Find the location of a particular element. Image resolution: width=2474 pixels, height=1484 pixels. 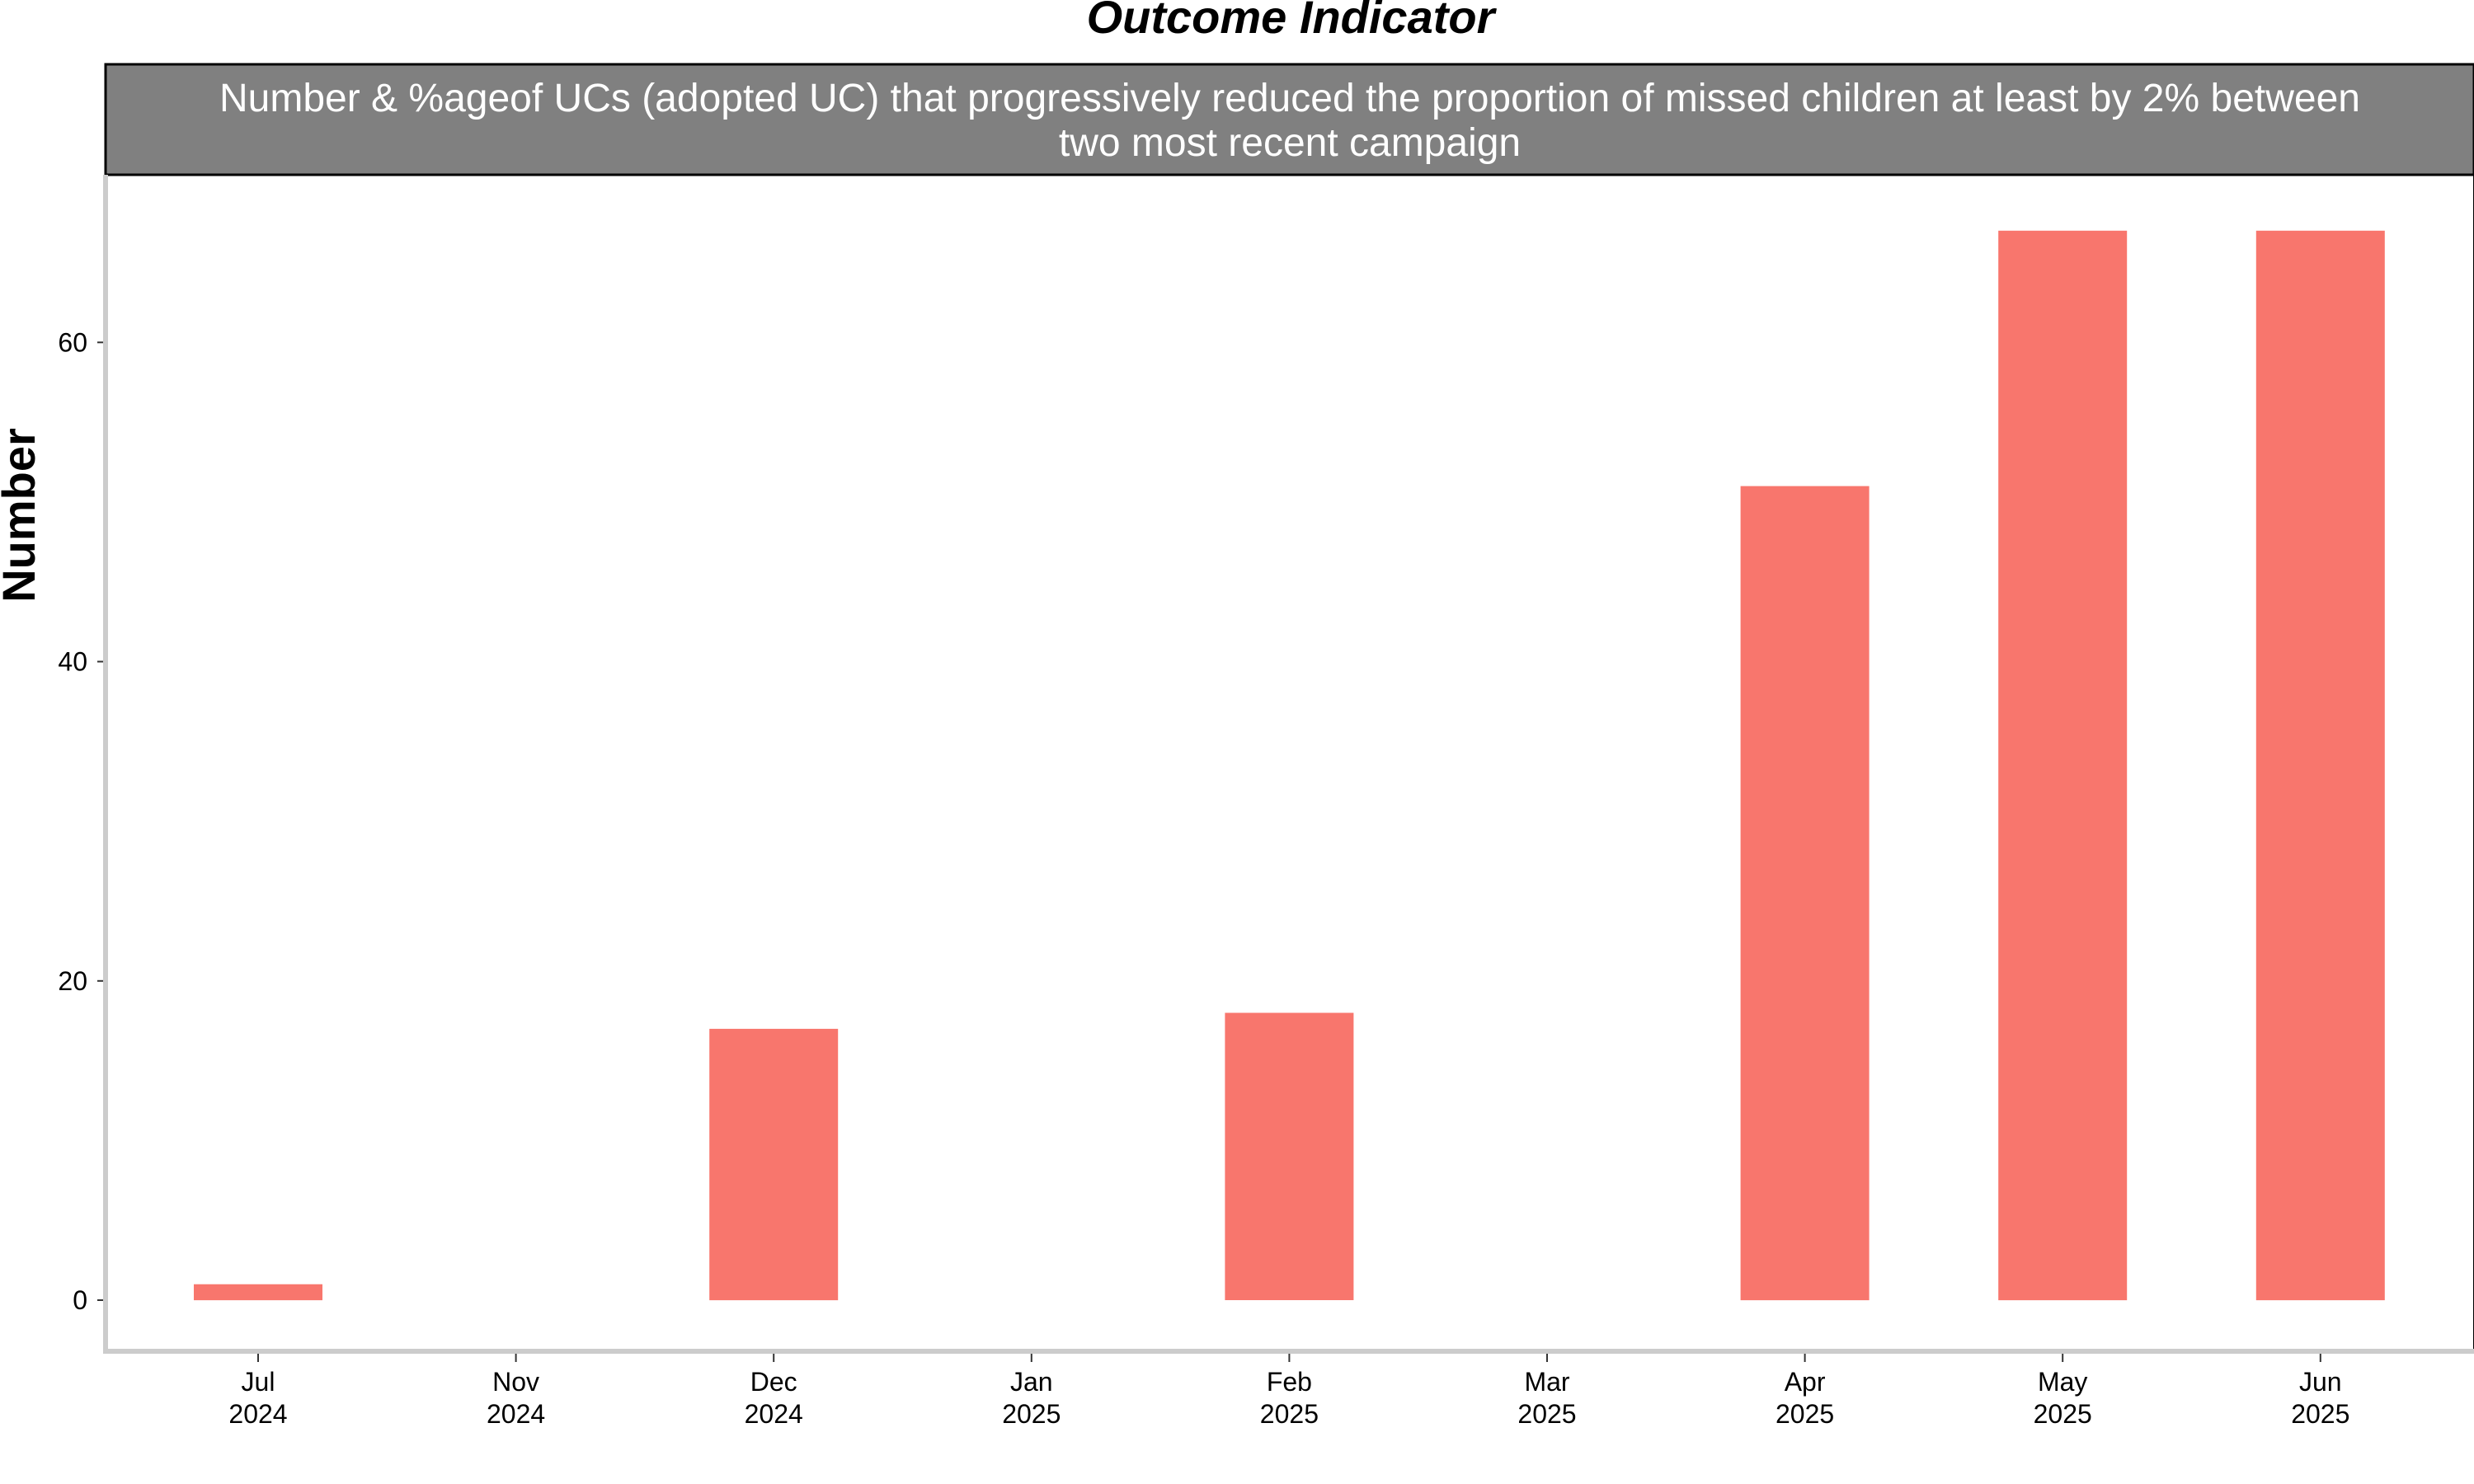

x-tick-label-mar-2025: Mar 2025 is located at coordinates (1546, 1398).